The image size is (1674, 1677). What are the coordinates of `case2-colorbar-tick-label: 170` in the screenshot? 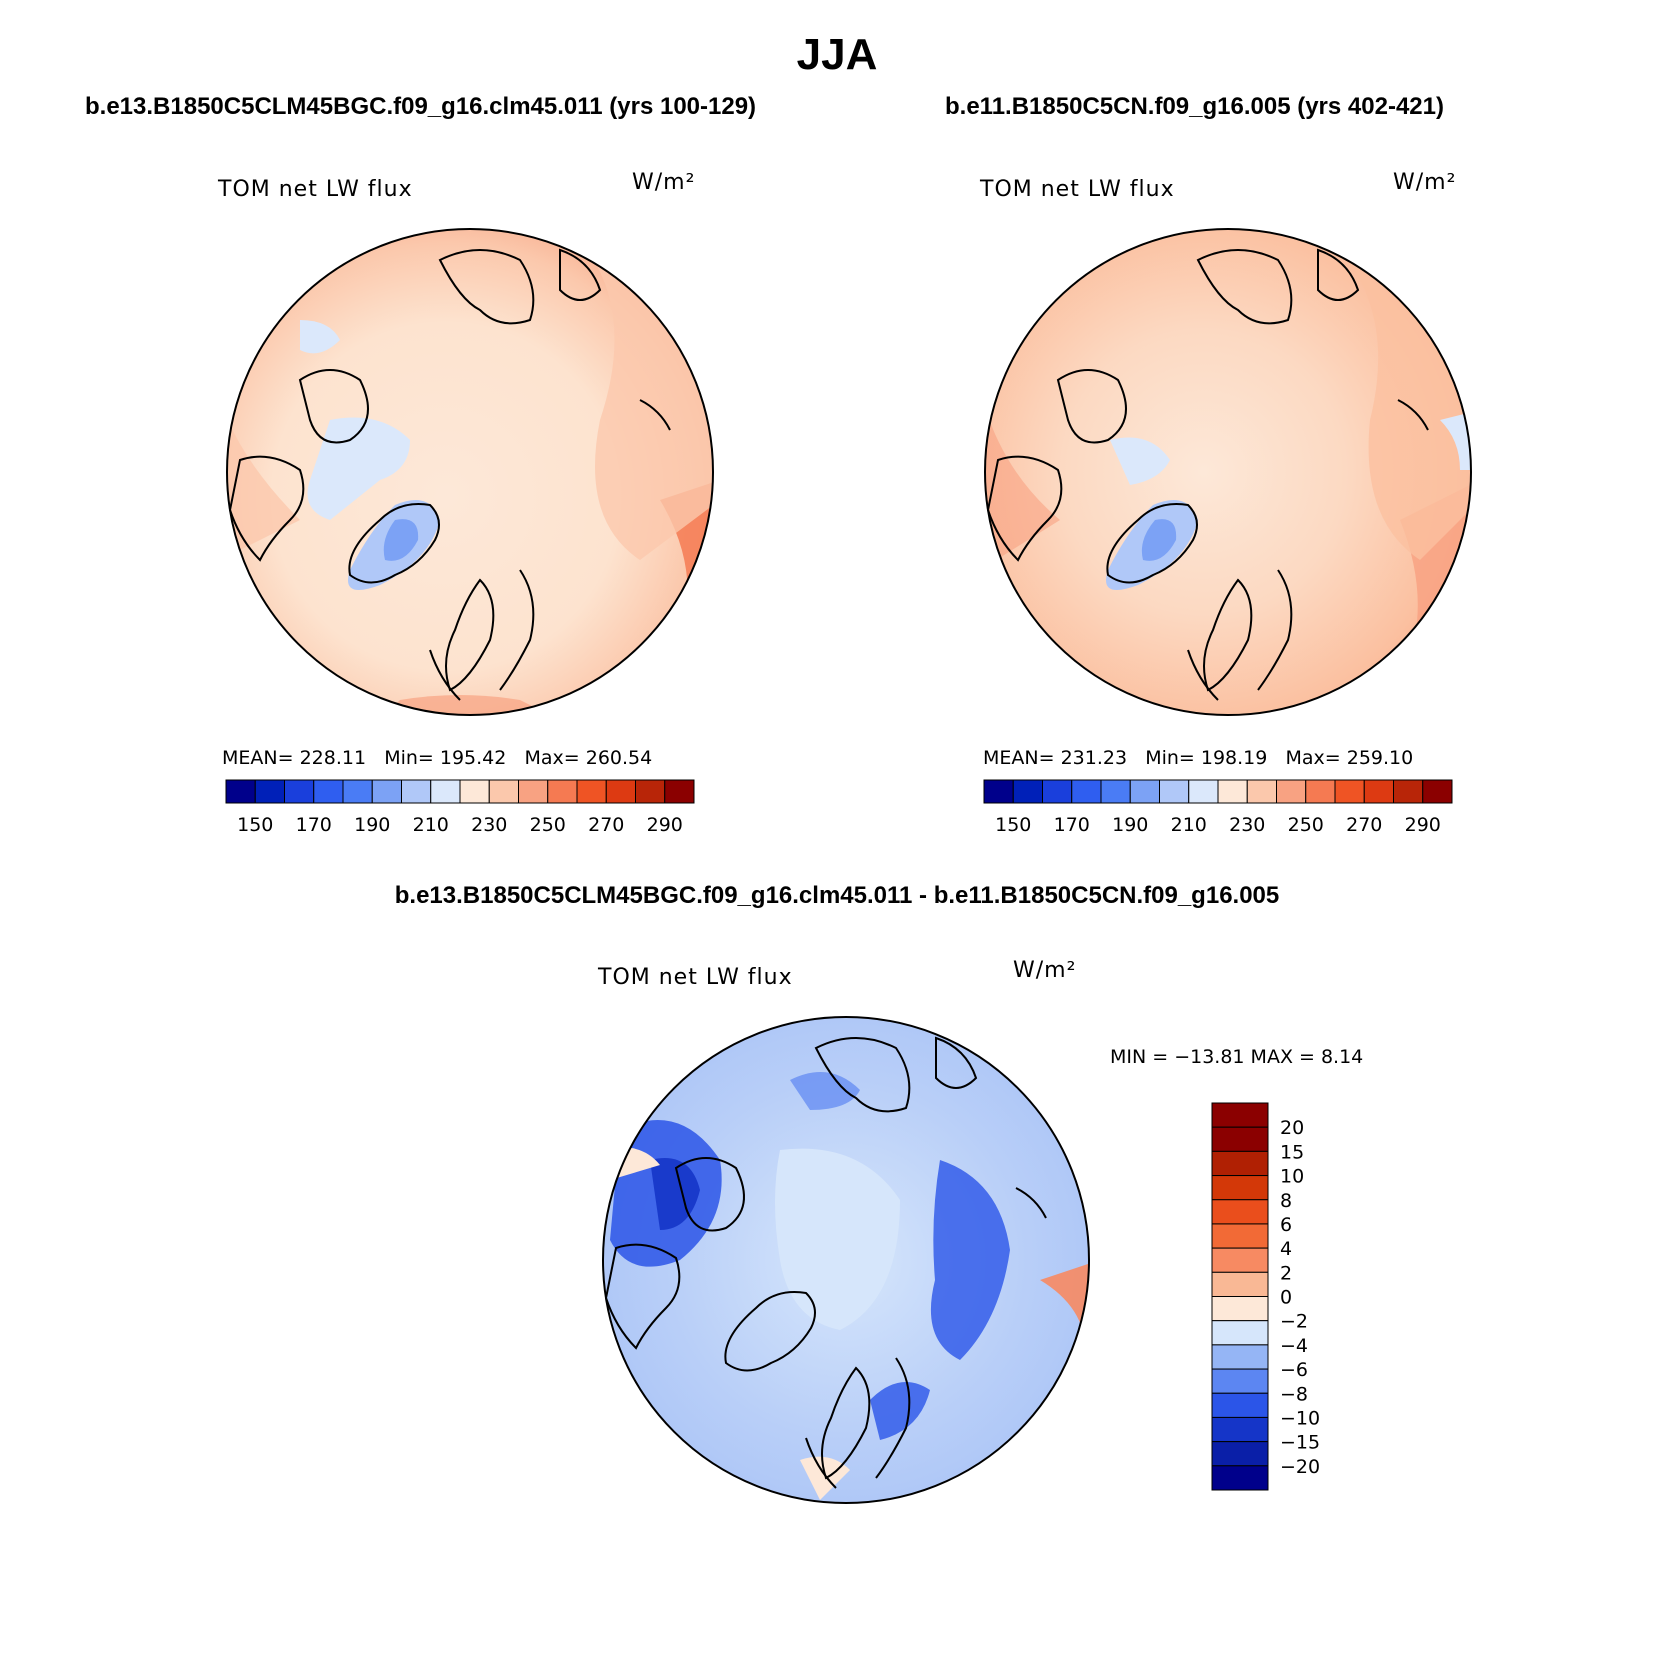 It's located at (1072, 825).